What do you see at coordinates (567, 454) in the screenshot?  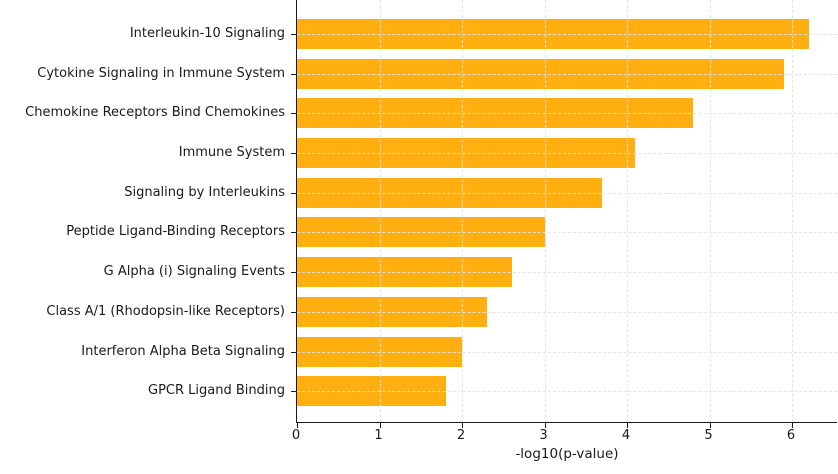 I see `x-axis-label: -log10(p-value)` at bounding box center [567, 454].